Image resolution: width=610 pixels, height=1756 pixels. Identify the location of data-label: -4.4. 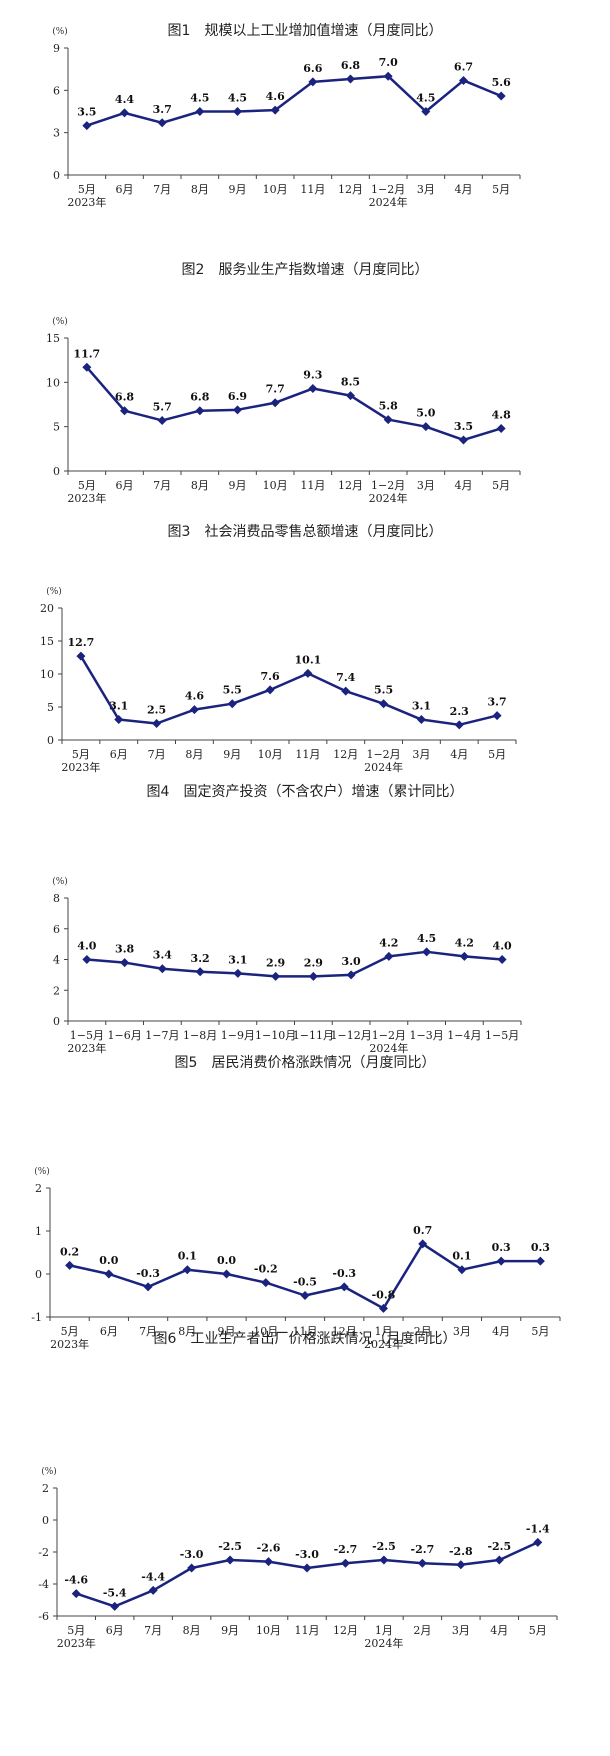
(153, 1576).